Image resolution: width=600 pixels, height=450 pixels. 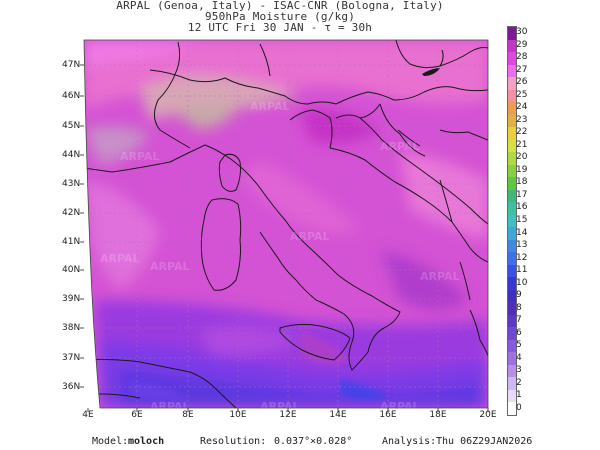 What do you see at coordinates (438, 415) in the screenshot?
I see `lon-label: 18E` at bounding box center [438, 415].